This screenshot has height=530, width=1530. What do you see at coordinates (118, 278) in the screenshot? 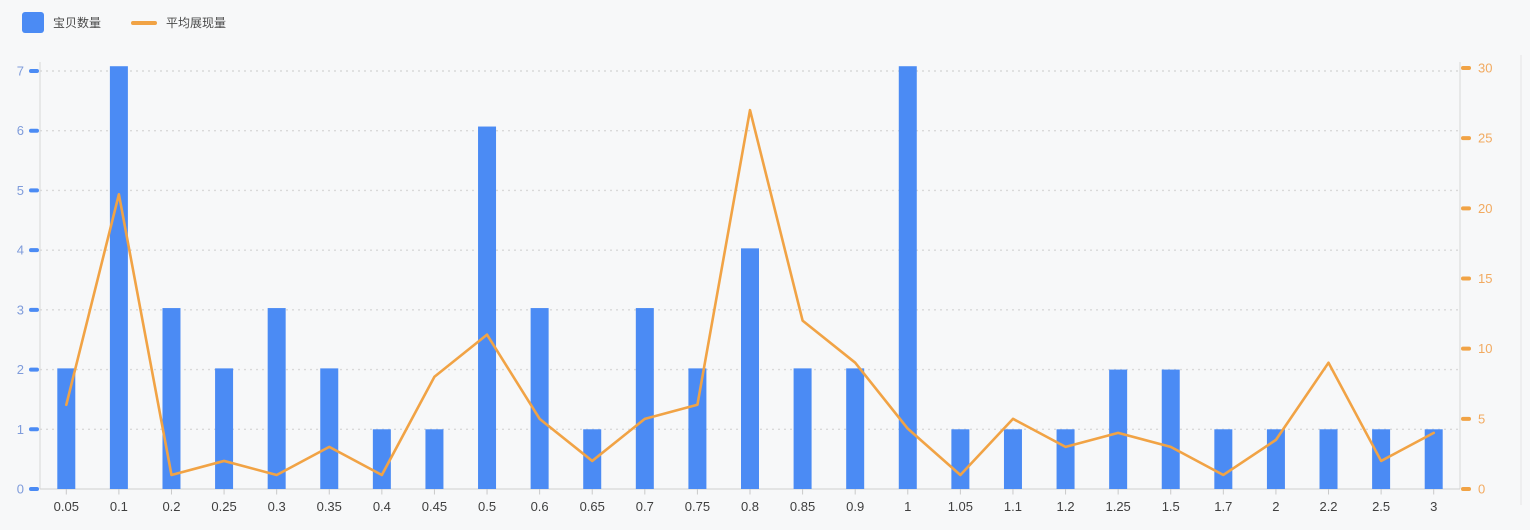
I see `bar-0.1` at bounding box center [118, 278].